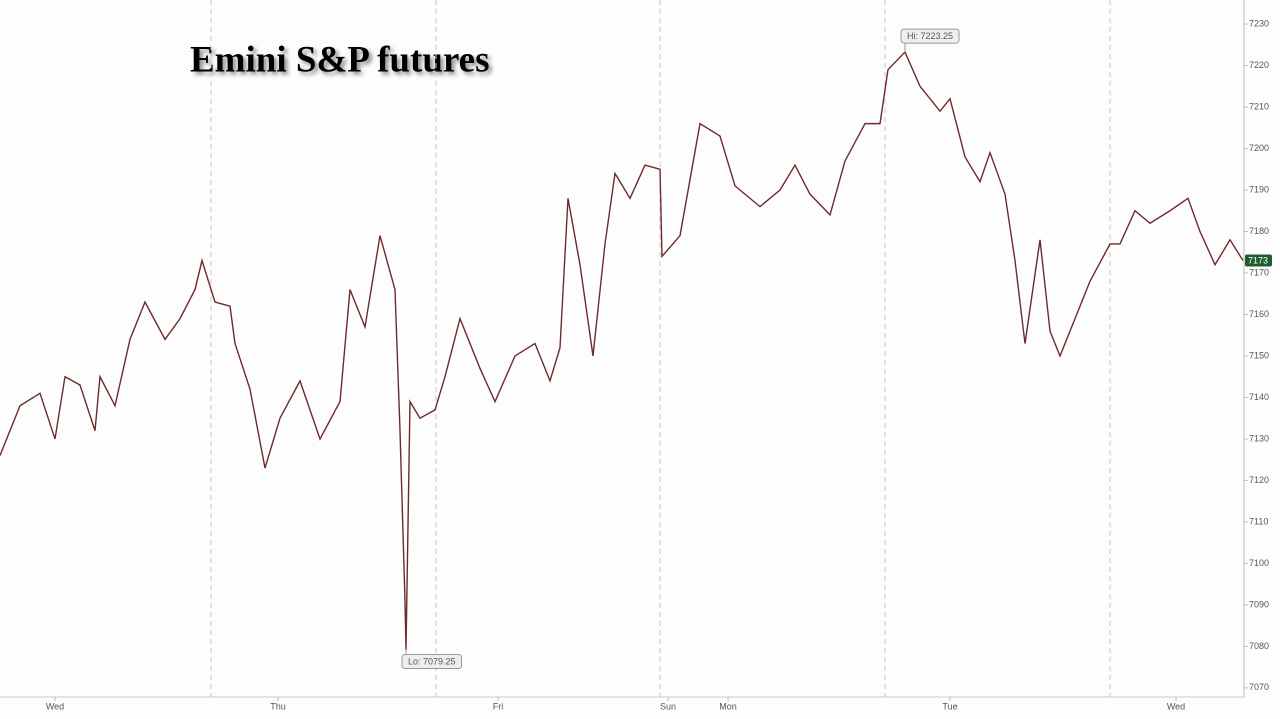 Image resolution: width=1280 pixels, height=719 pixels. What do you see at coordinates (1259, 355) in the screenshot?
I see `y-tick-label: 7150` at bounding box center [1259, 355].